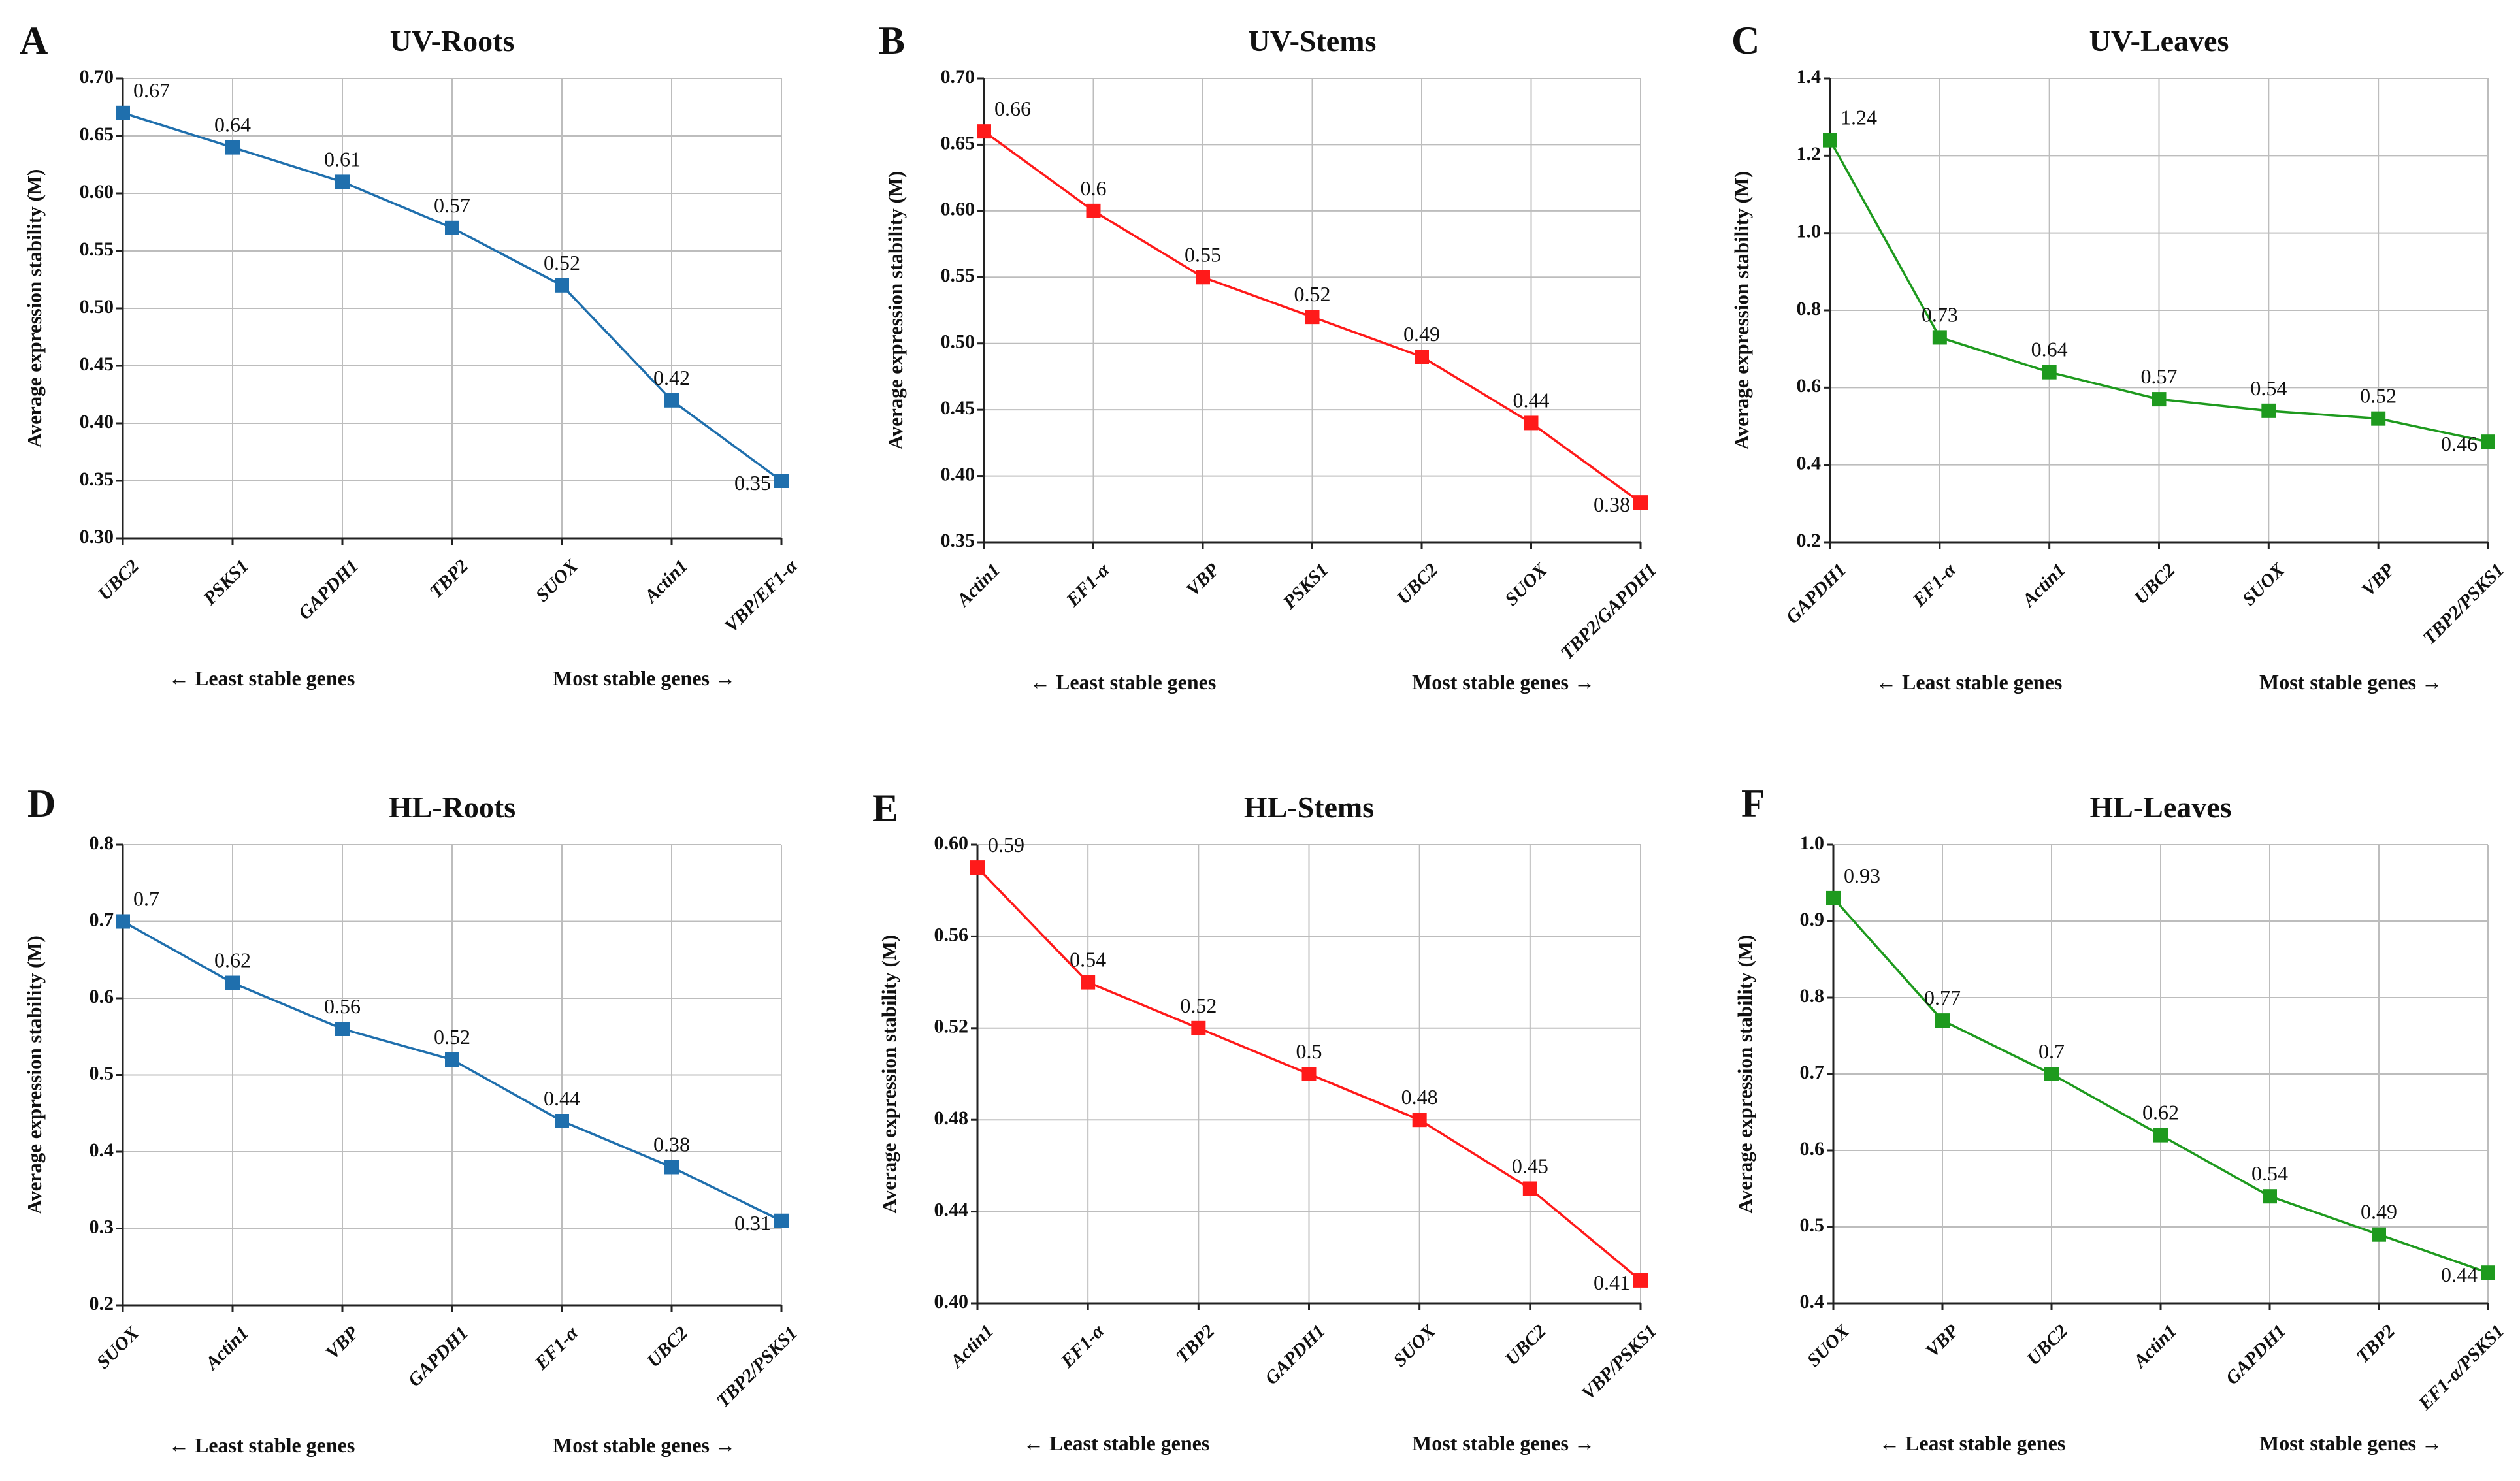 This screenshot has width=2520, height=1481. What do you see at coordinates (102, 1304) in the screenshot?
I see `panel-d-ytick-label-0: 0.2` at bounding box center [102, 1304].